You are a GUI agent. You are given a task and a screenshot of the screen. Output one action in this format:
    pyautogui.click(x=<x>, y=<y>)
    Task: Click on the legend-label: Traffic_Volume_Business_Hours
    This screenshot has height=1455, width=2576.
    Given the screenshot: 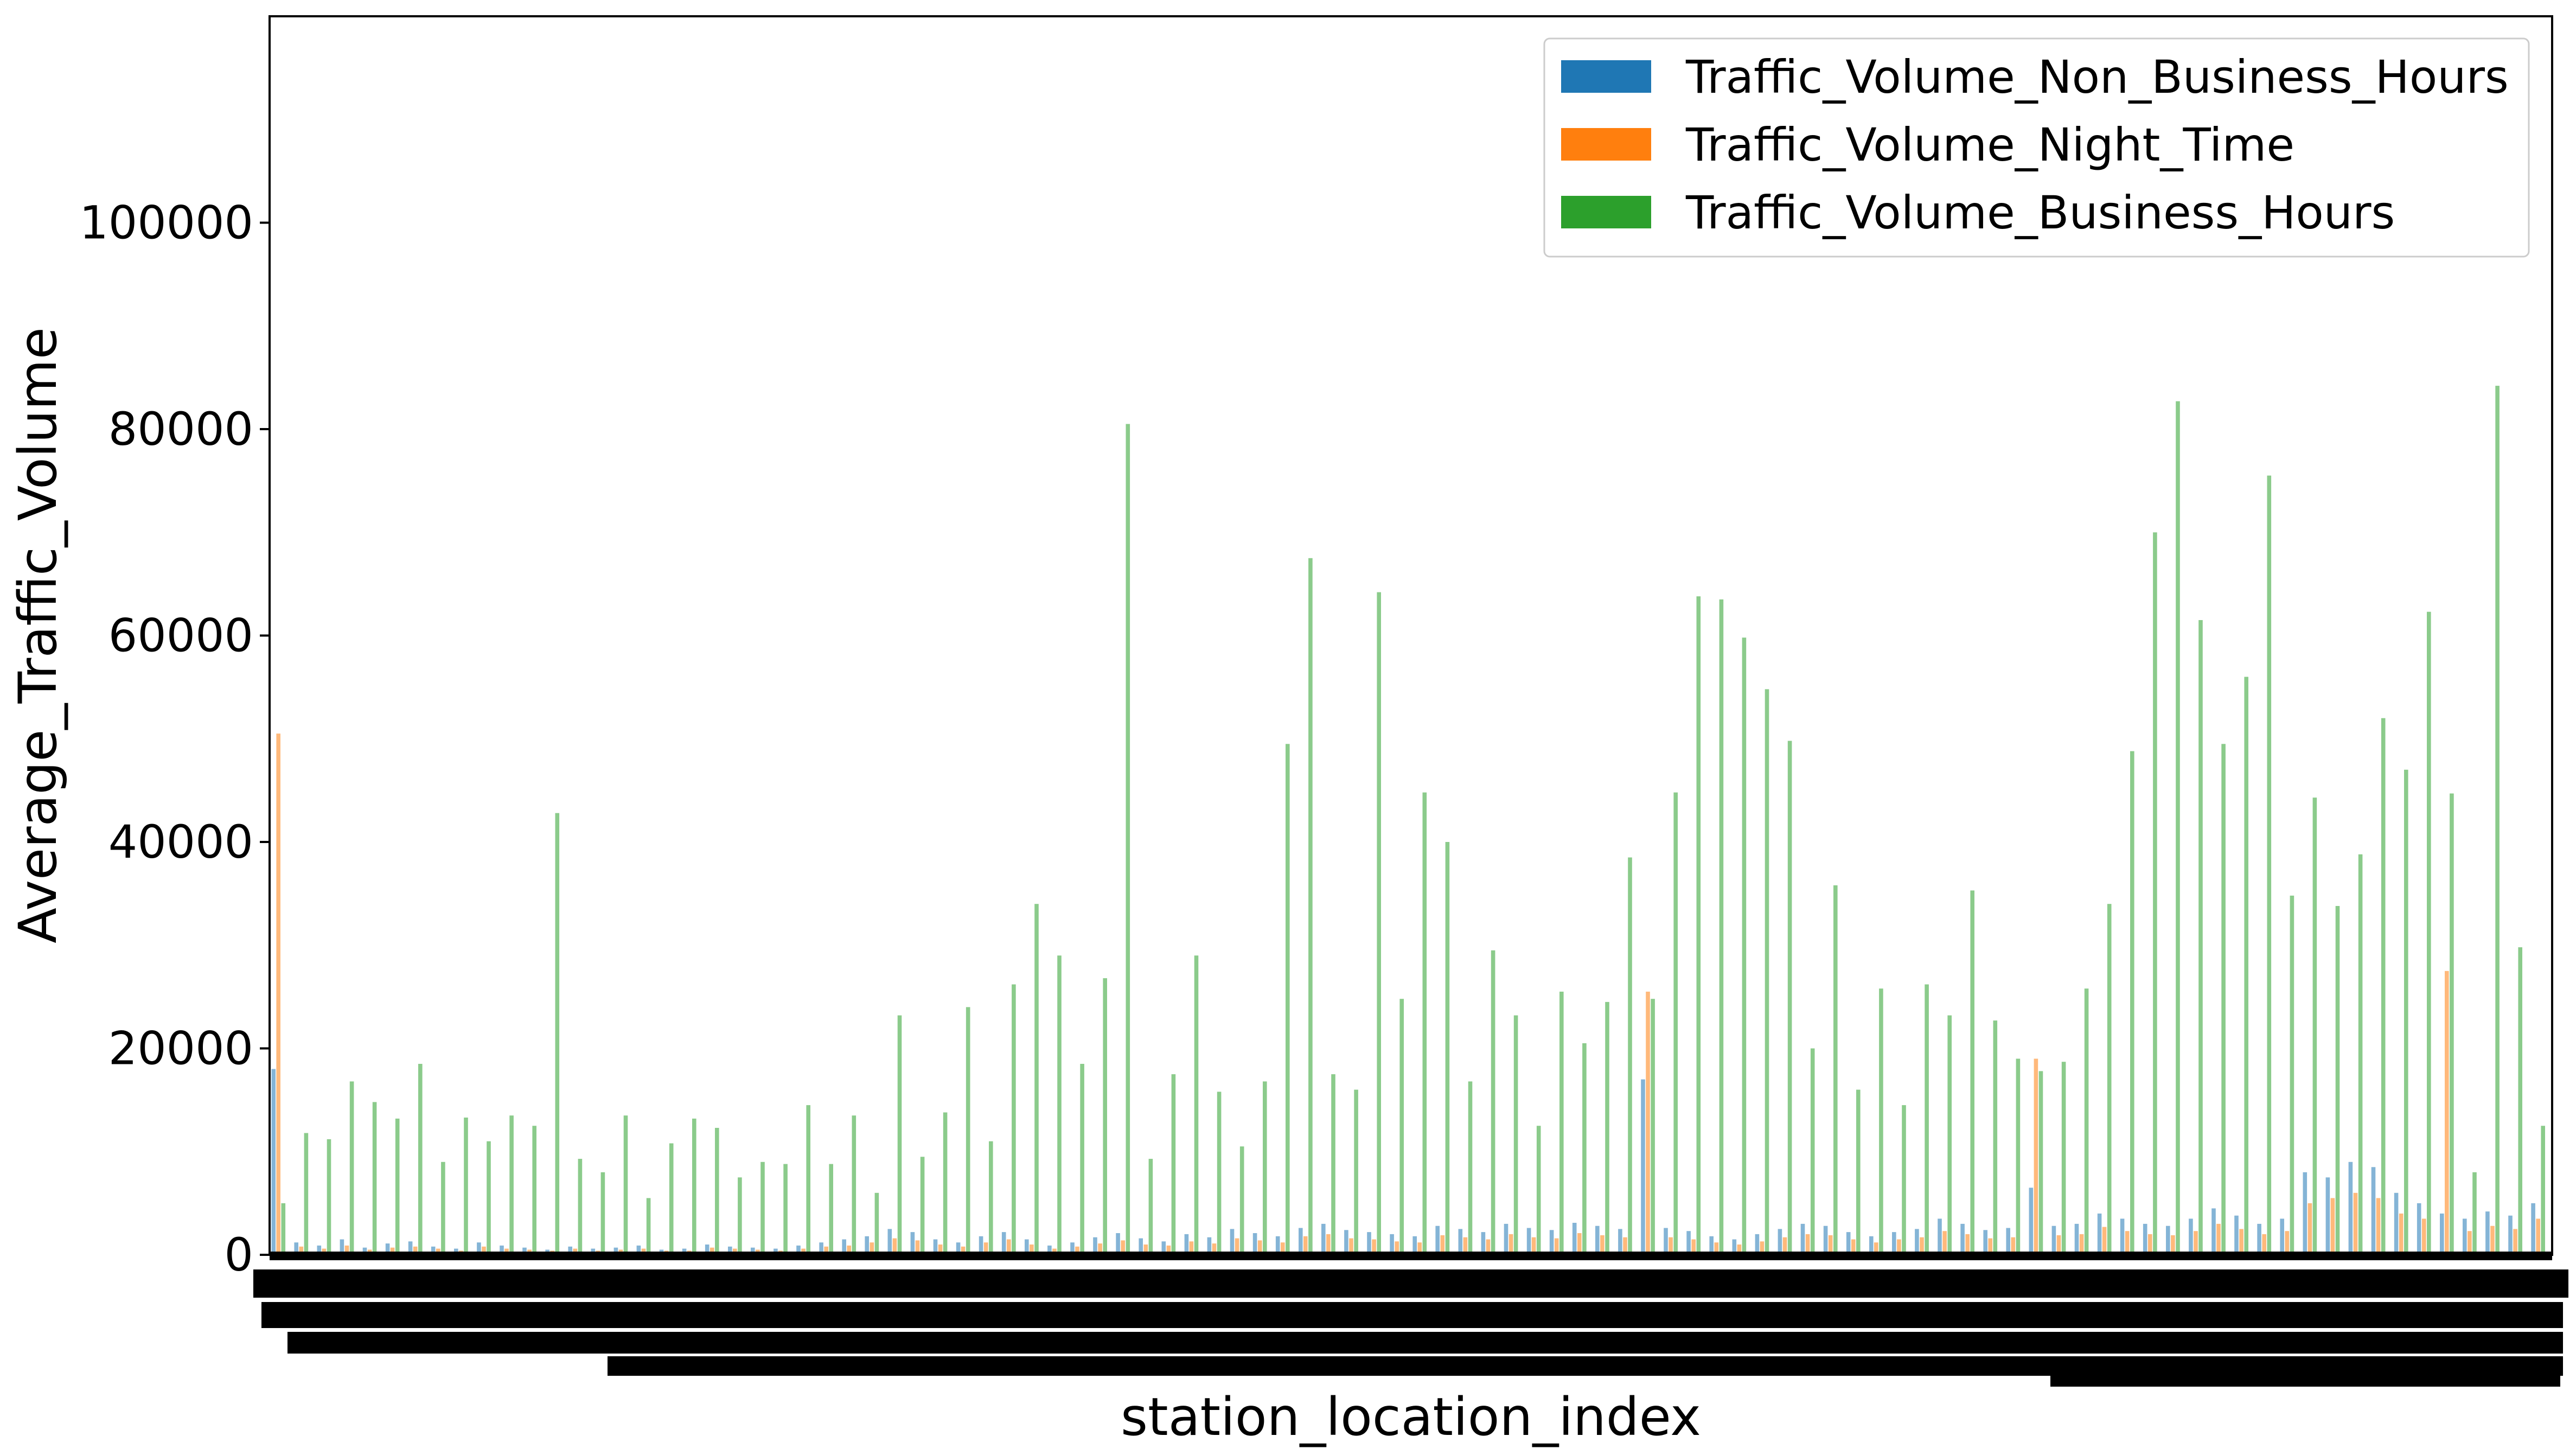 What is the action you would take?
    pyautogui.click(x=2040, y=212)
    